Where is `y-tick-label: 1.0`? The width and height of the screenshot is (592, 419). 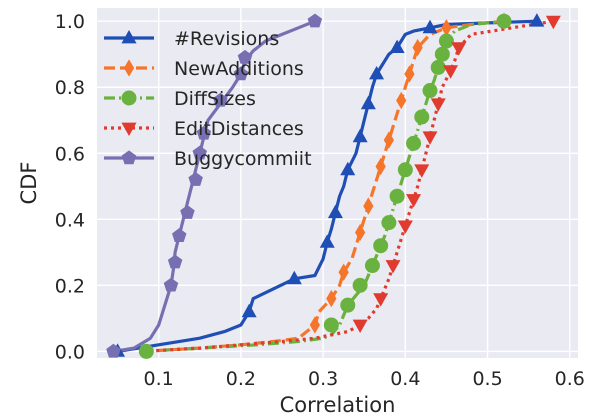 y-tick-label: 1.0 is located at coordinates (70, 22).